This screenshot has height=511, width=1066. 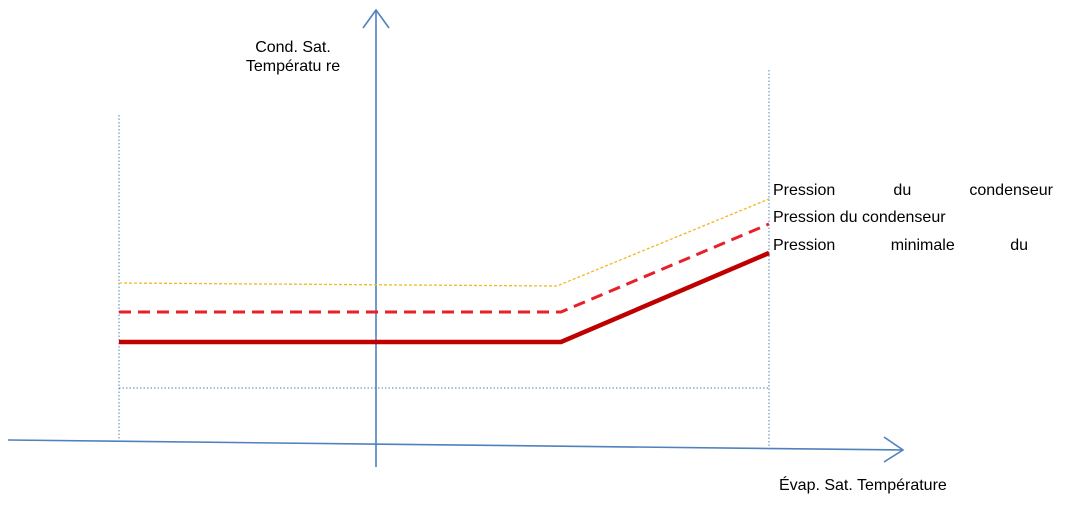 I want to click on y-axis-label: Cond. Sat. Températu re, so click(x=293, y=57).